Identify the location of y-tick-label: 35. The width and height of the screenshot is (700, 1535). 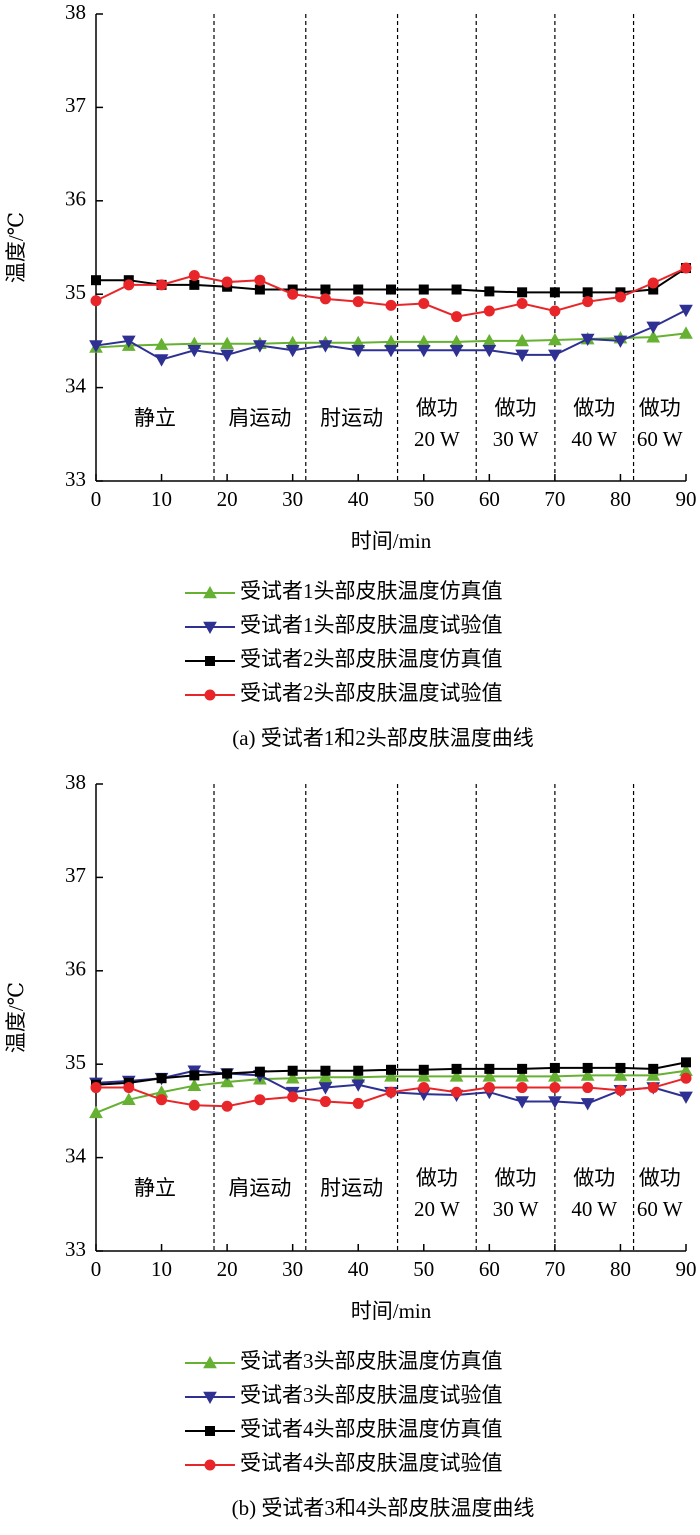
(75, 292).